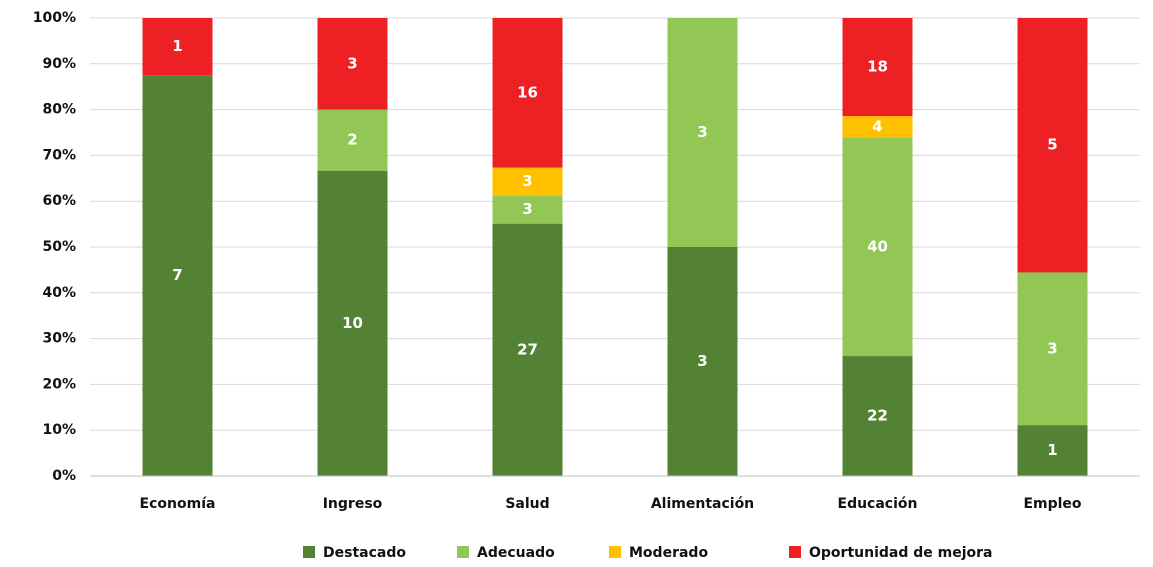  I want to click on legend-label: Adecuado, so click(516, 553).